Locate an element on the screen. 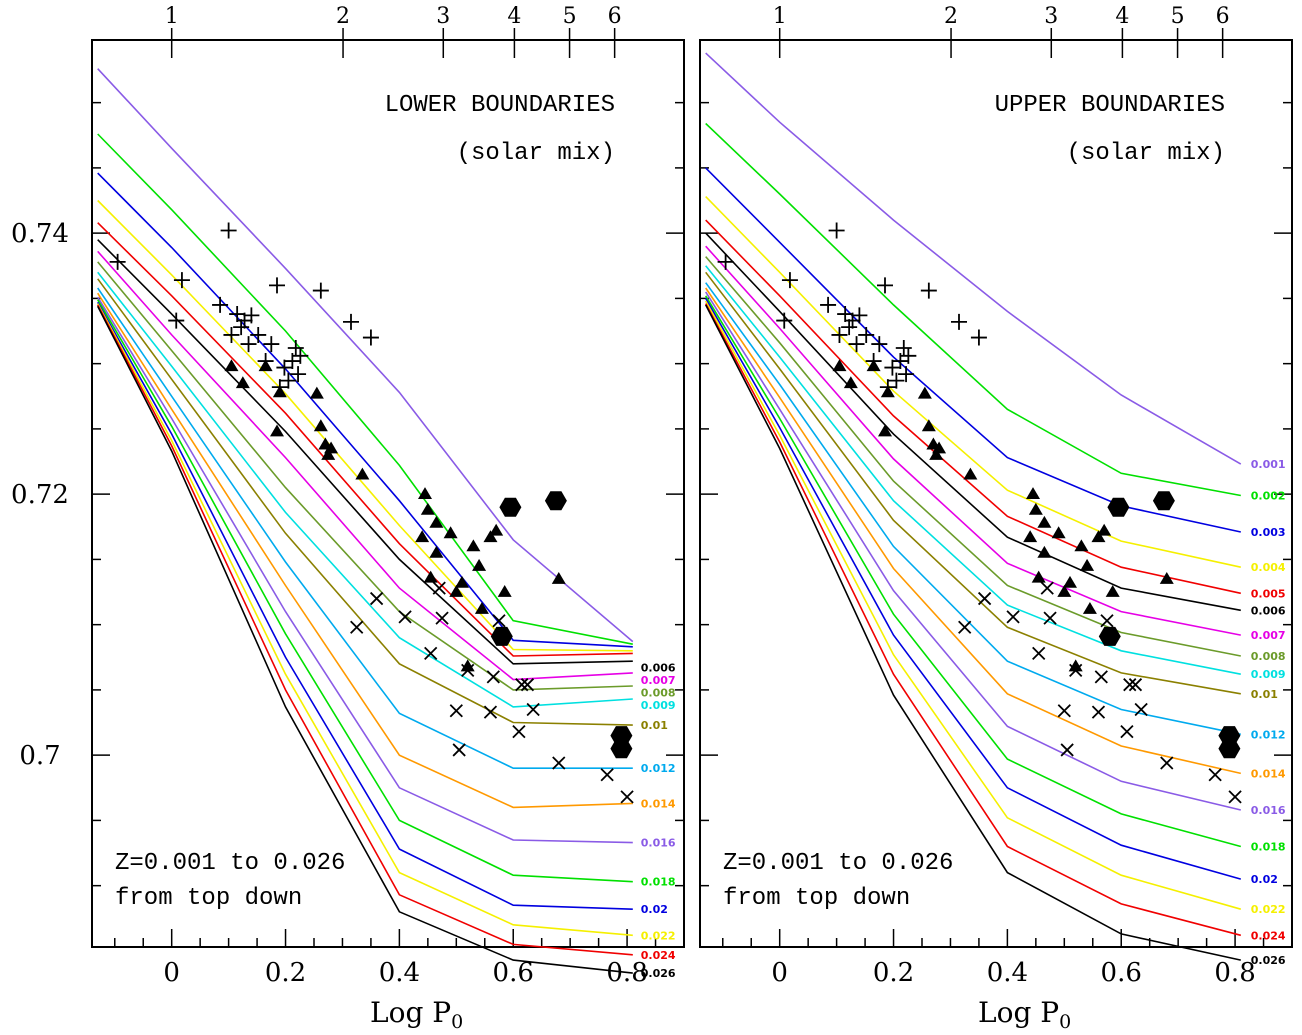 This screenshot has height=1035, width=1302. panel-title: LOWER BOUNDARIES is located at coordinates (500, 105).